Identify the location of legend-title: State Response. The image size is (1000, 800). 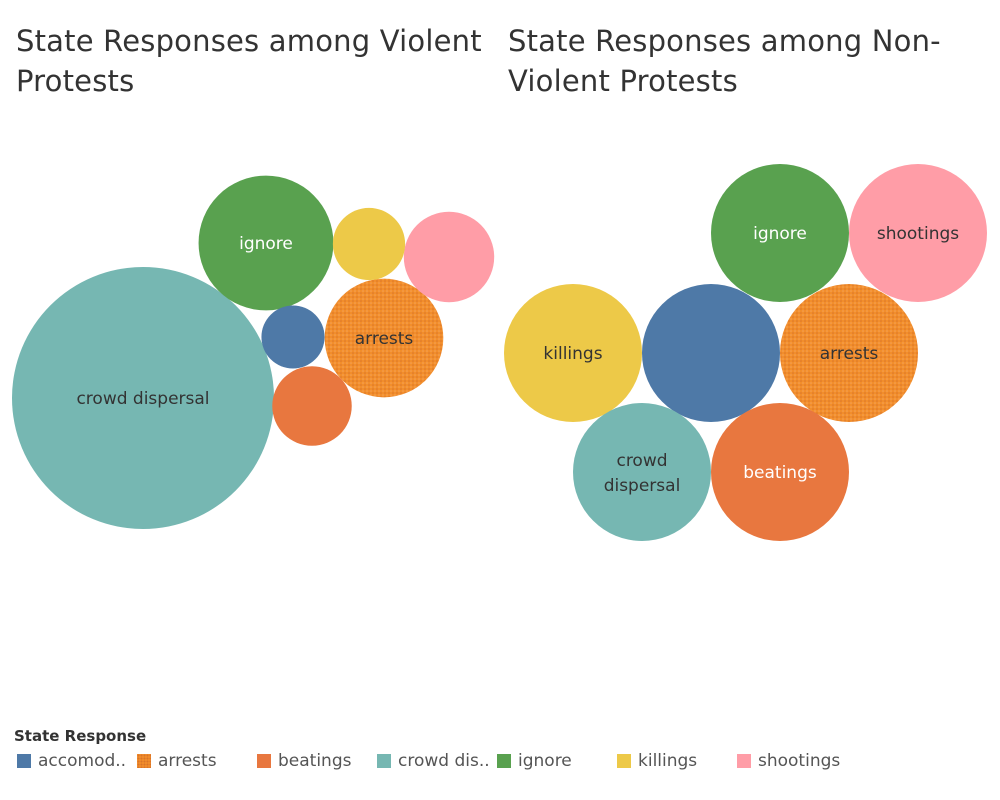
(80, 736).